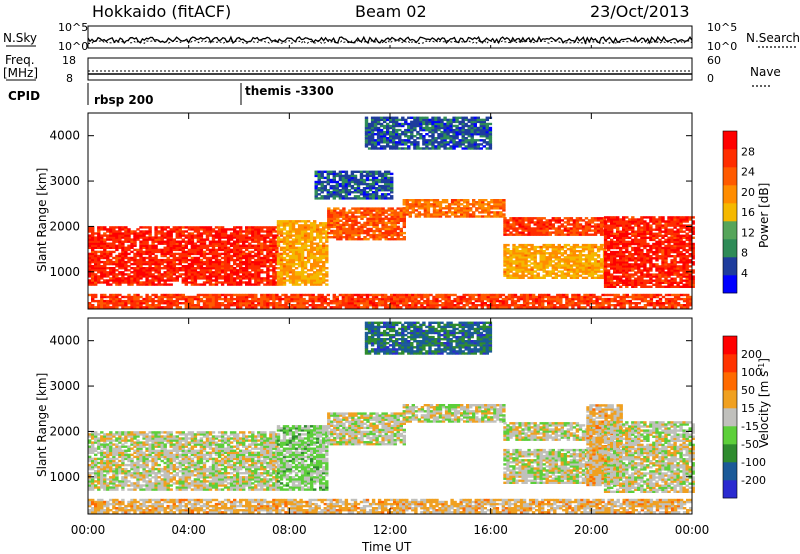 The width and height of the screenshot is (800, 554). I want to click on nave-tick-bottom: 0, so click(710, 78).